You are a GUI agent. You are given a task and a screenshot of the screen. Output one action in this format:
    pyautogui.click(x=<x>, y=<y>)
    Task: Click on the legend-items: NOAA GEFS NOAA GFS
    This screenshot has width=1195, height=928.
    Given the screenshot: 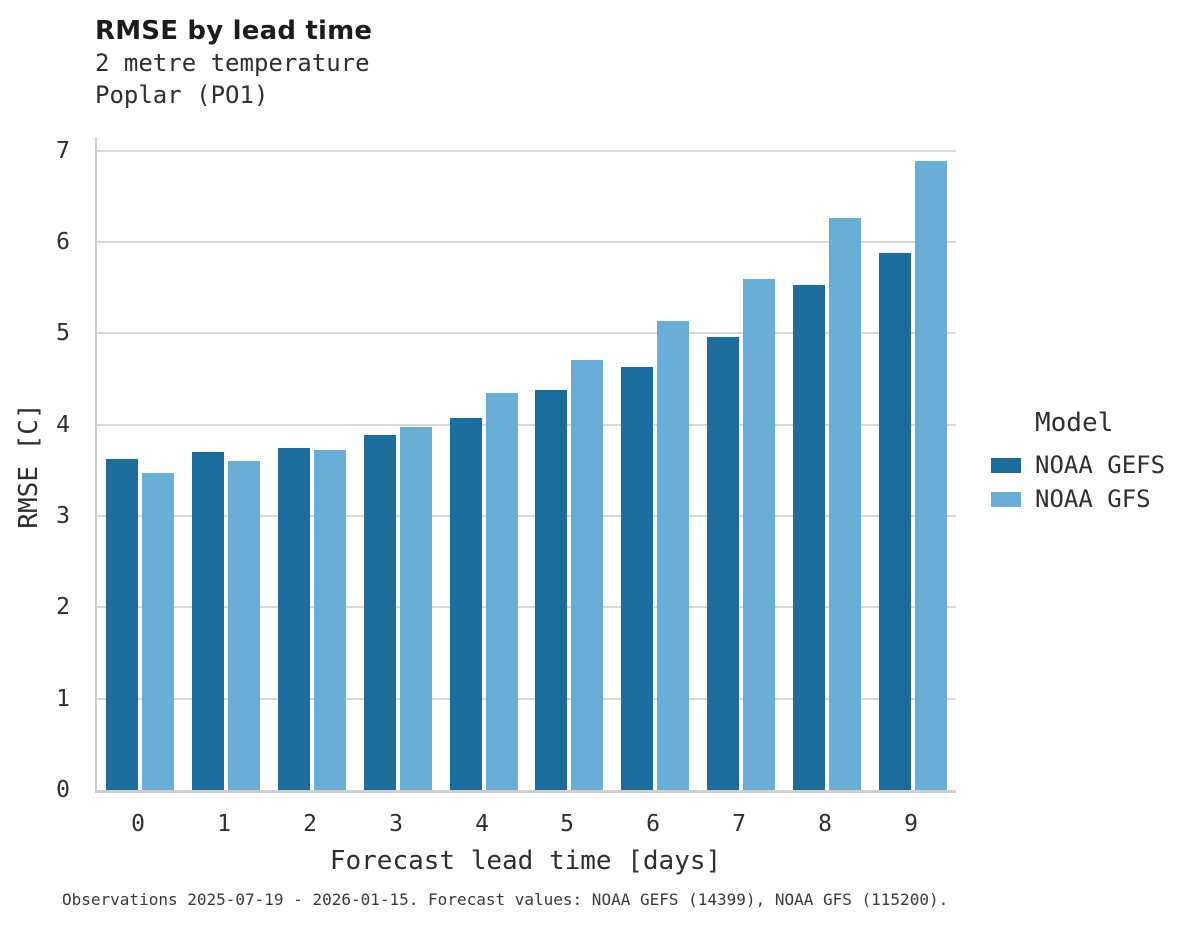 What is the action you would take?
    pyautogui.click(x=1078, y=482)
    